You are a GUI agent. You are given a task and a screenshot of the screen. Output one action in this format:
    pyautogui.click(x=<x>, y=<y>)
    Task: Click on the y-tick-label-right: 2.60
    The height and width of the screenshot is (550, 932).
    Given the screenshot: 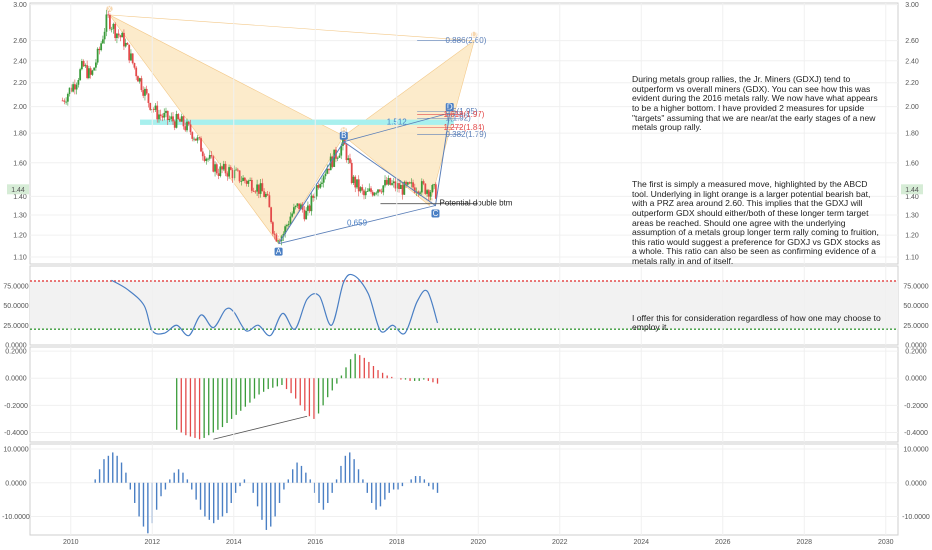 What is the action you would take?
    pyautogui.click(x=912, y=41)
    